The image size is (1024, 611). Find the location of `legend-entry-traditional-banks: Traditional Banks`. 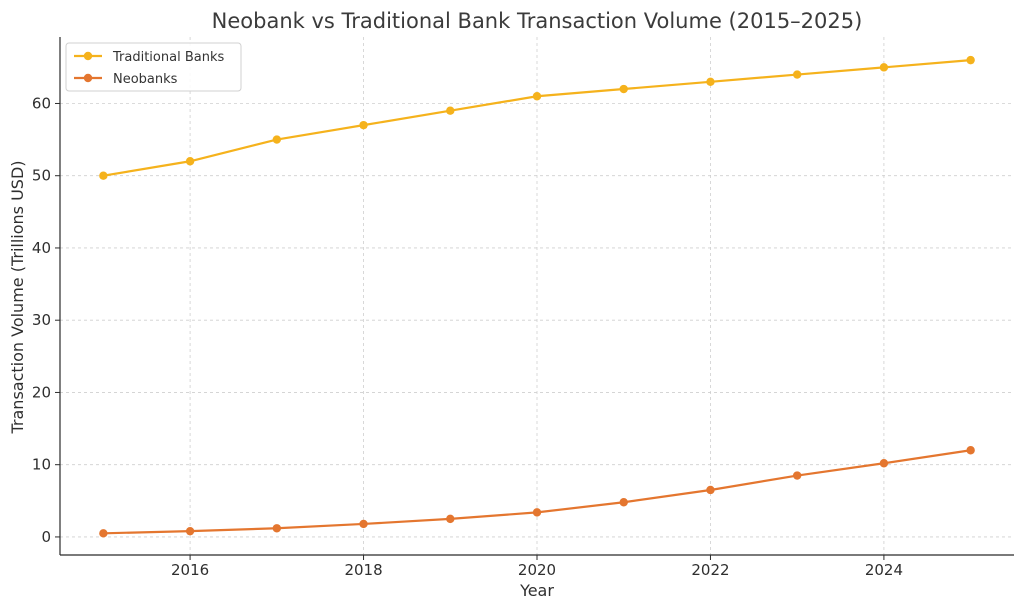

legend-entry-traditional-banks: Traditional Banks is located at coordinates (149, 57).